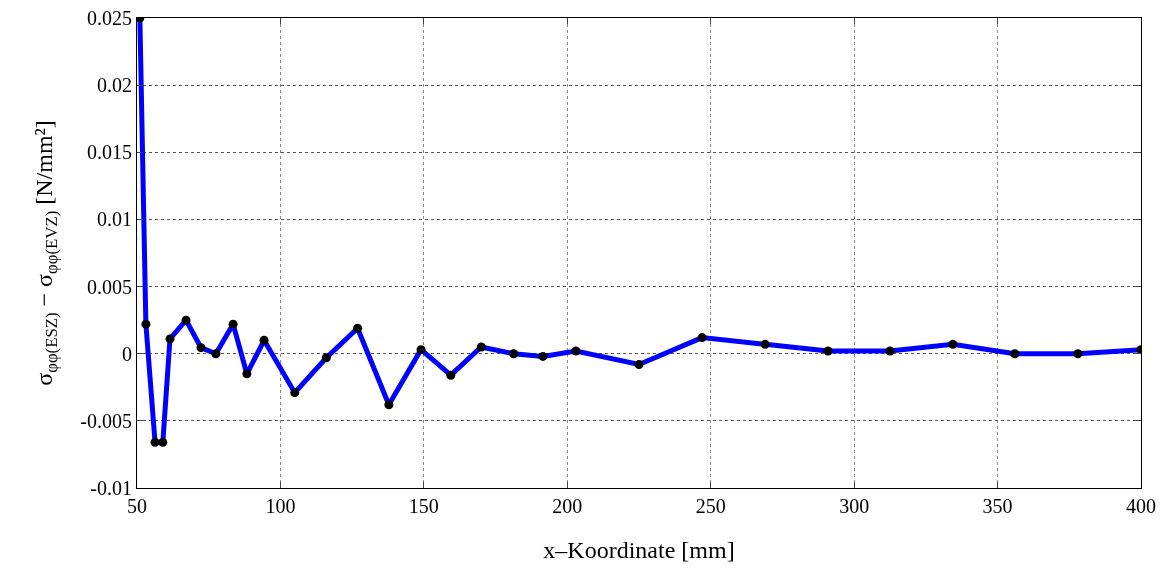  Describe the element at coordinates (114, 219) in the screenshot. I see `y-tick-label: 0.01` at that location.